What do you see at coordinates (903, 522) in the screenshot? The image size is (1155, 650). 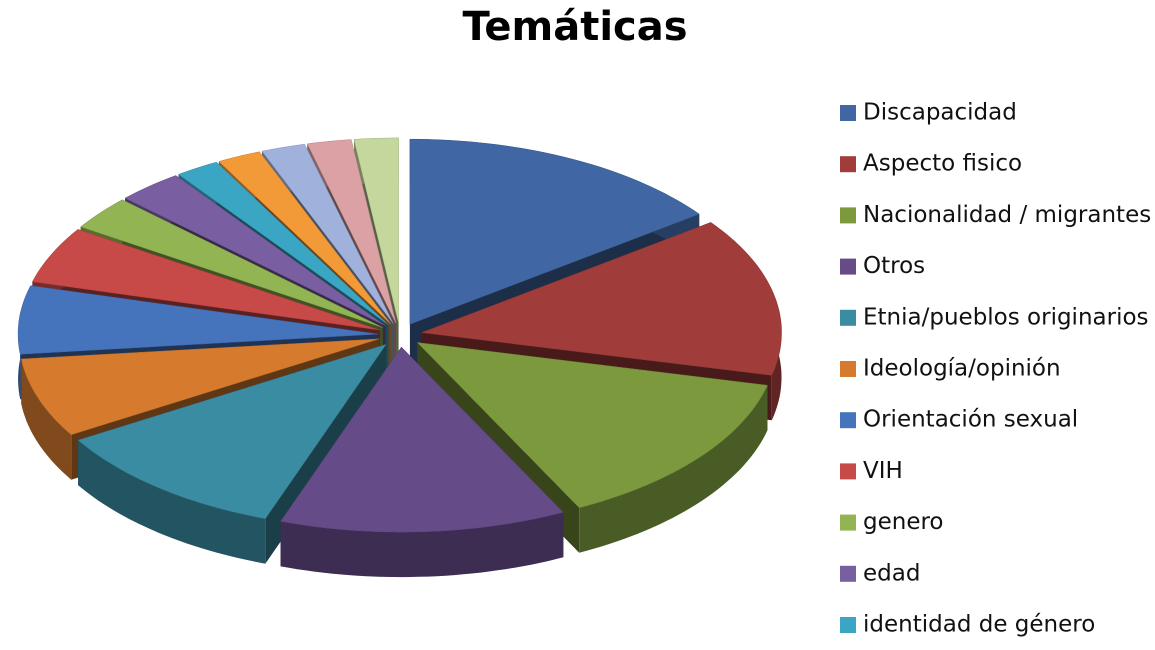 I see `legend-label: genero` at bounding box center [903, 522].